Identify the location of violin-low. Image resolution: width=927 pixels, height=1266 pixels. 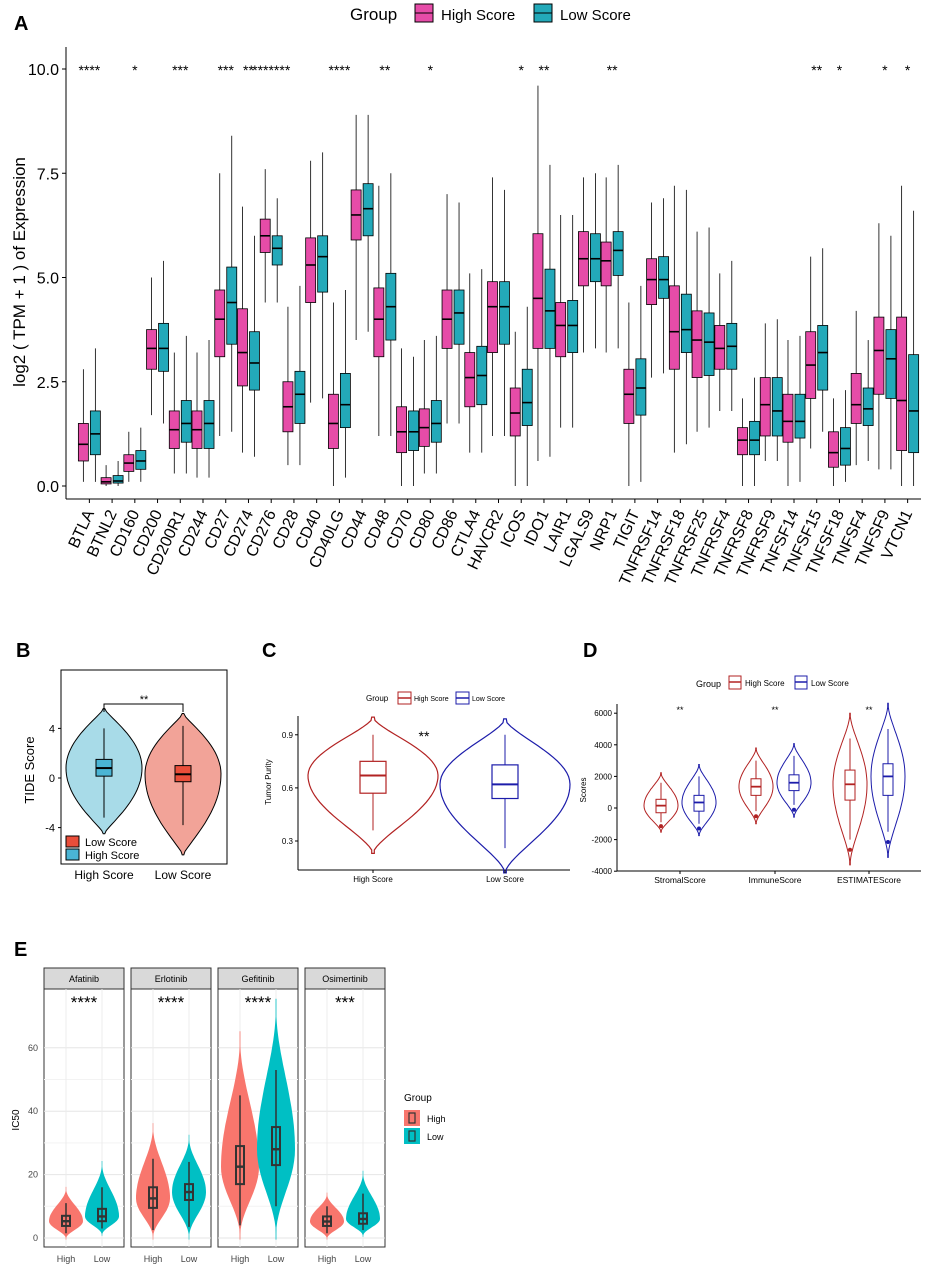
(505, 796).